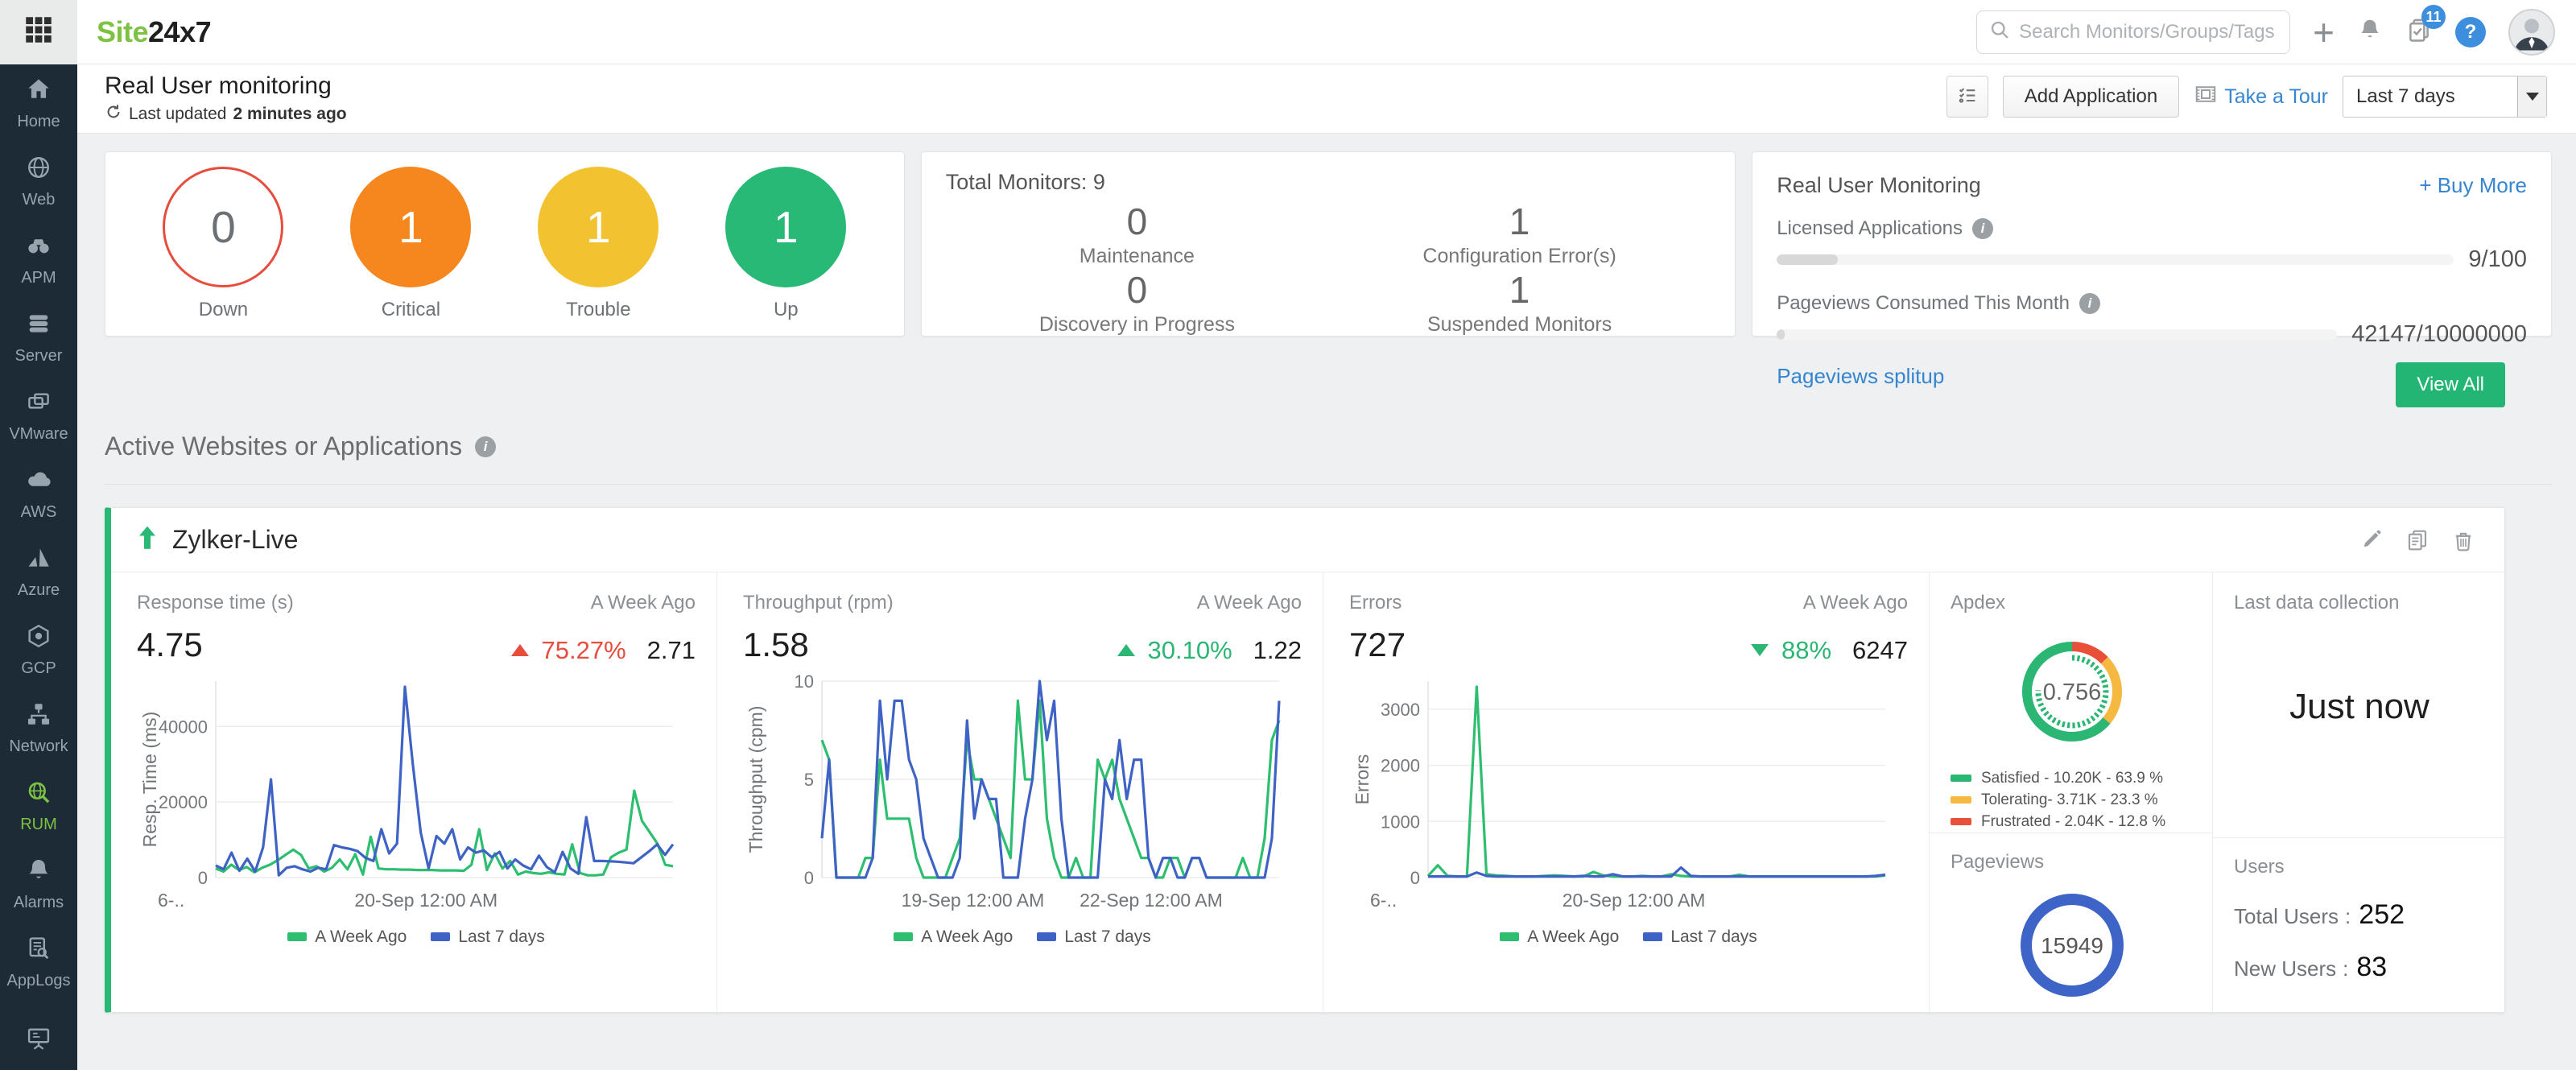  I want to click on sidebar-item-apm: APM, so click(38, 260).